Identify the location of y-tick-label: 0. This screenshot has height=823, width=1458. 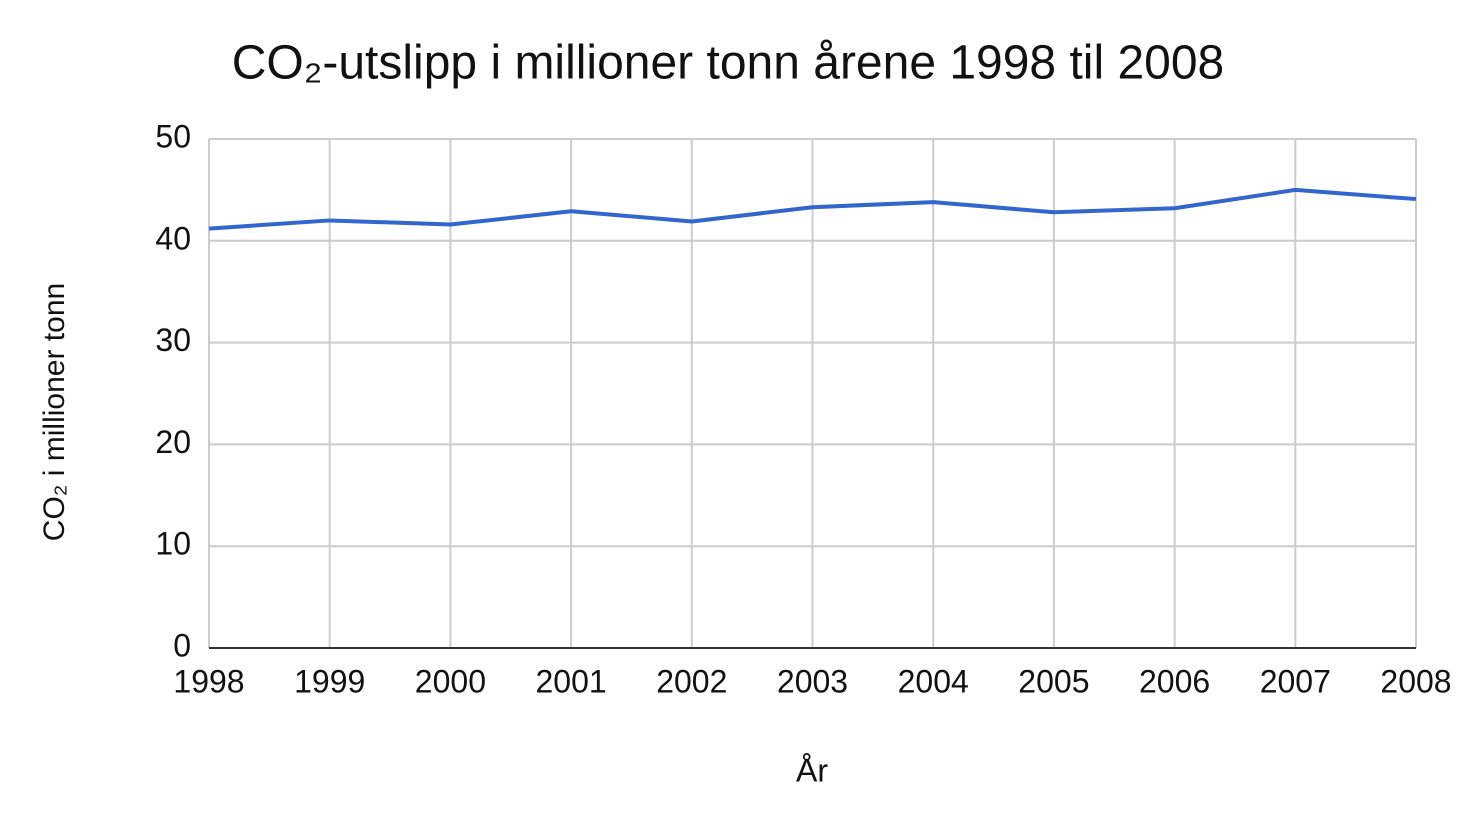
(182, 645).